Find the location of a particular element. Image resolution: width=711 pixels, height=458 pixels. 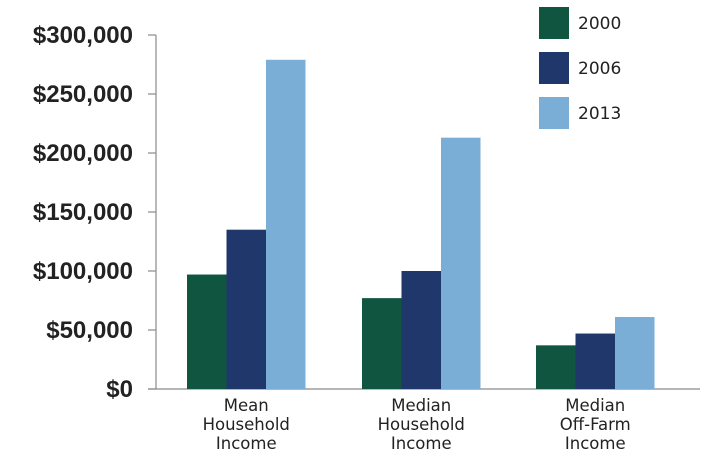

y-tick-label: $250,000 is located at coordinates (83, 94).